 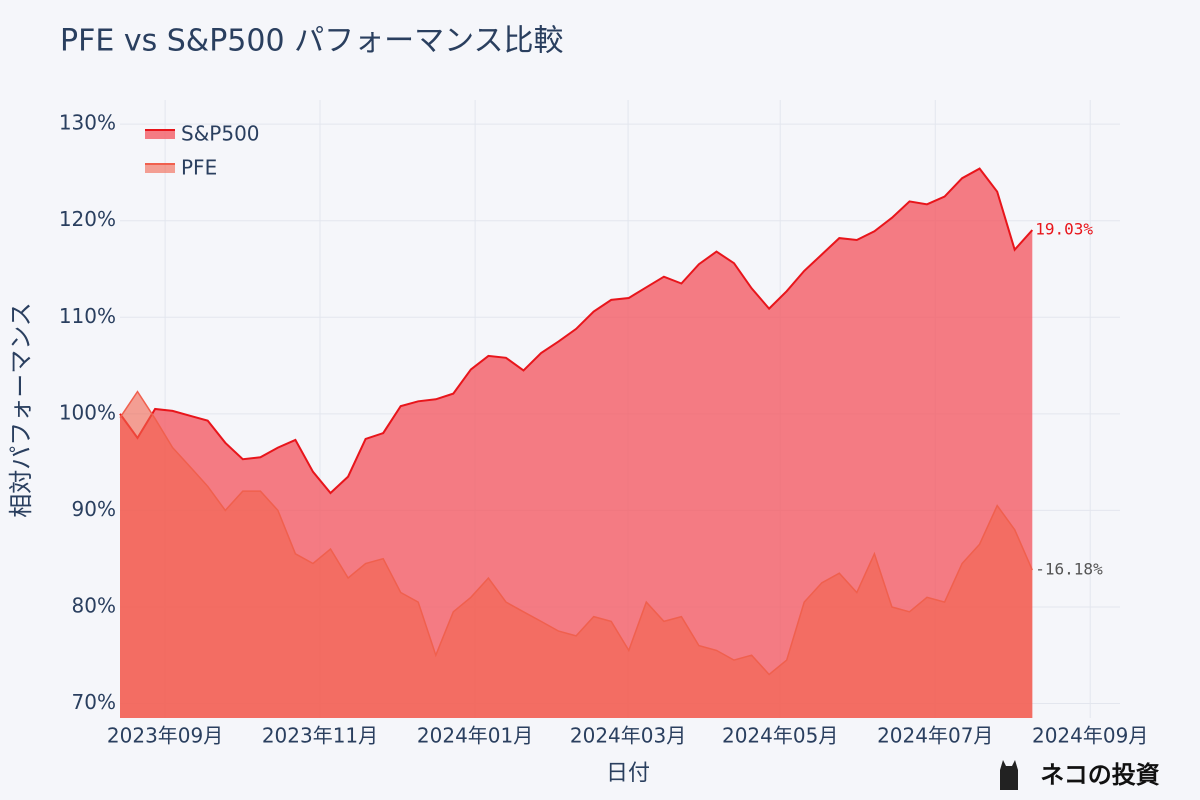 What do you see at coordinates (1069, 569) in the screenshot?
I see `end-label: -16.18%` at bounding box center [1069, 569].